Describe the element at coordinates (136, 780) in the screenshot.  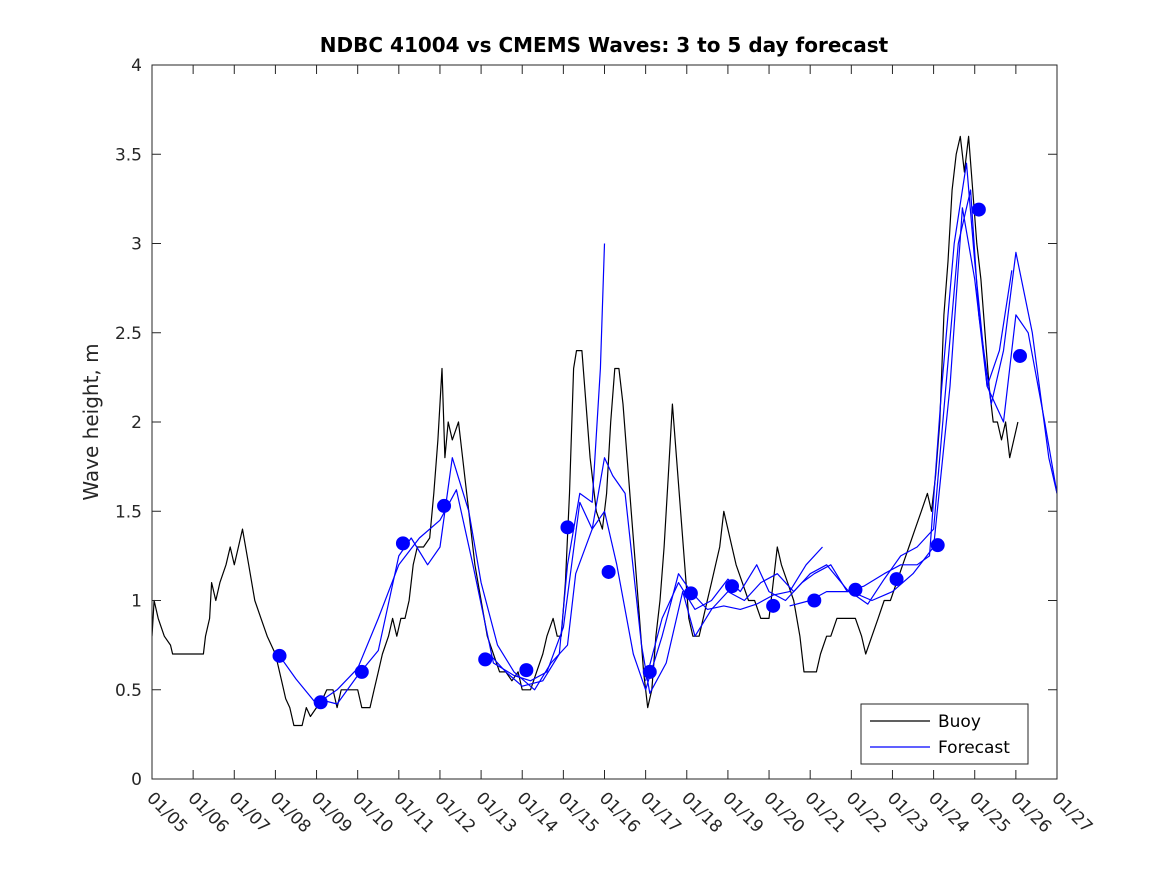
I see `y-tick-label: 0` at that location.